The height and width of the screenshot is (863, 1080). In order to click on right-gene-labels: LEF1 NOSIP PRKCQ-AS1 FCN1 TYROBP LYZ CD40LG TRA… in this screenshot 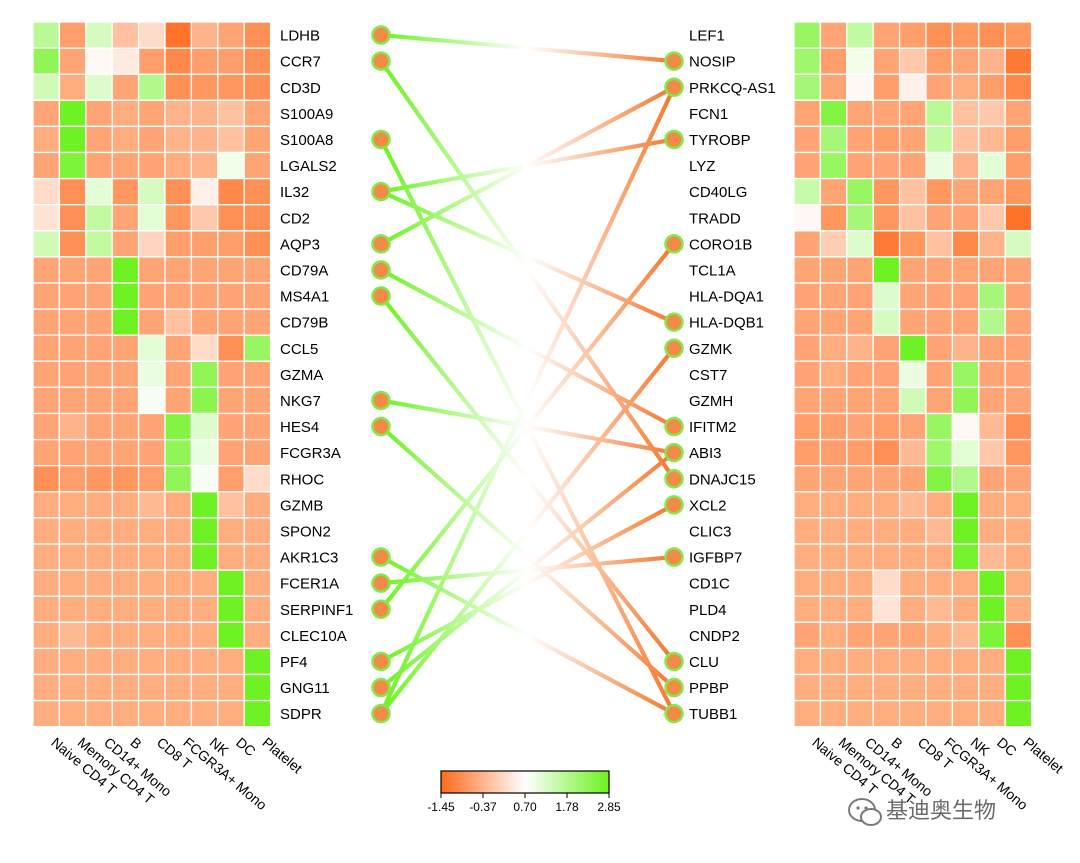, I will do `click(732, 376)`.